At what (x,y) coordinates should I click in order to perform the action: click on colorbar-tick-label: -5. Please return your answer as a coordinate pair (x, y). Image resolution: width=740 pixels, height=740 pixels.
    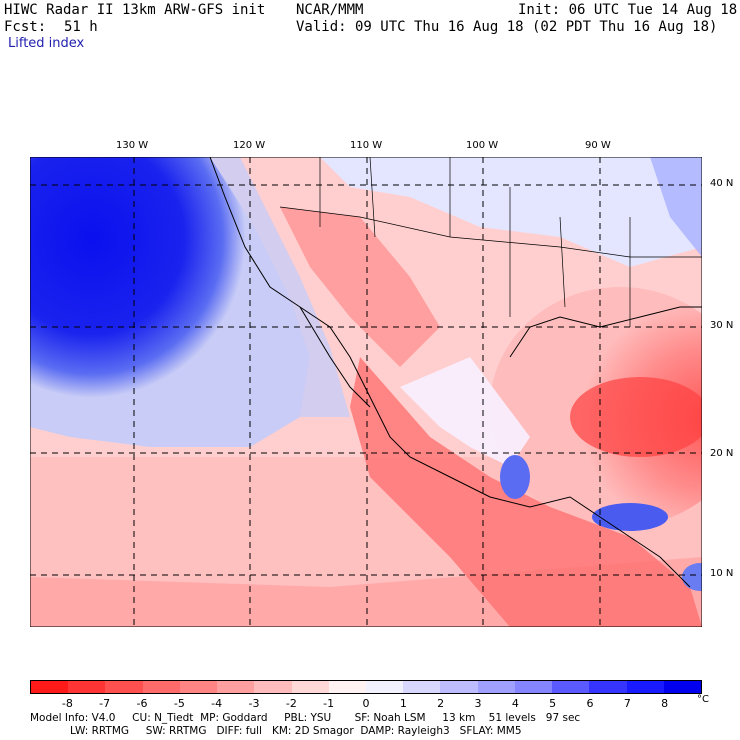
    Looking at the image, I should click on (179, 703).